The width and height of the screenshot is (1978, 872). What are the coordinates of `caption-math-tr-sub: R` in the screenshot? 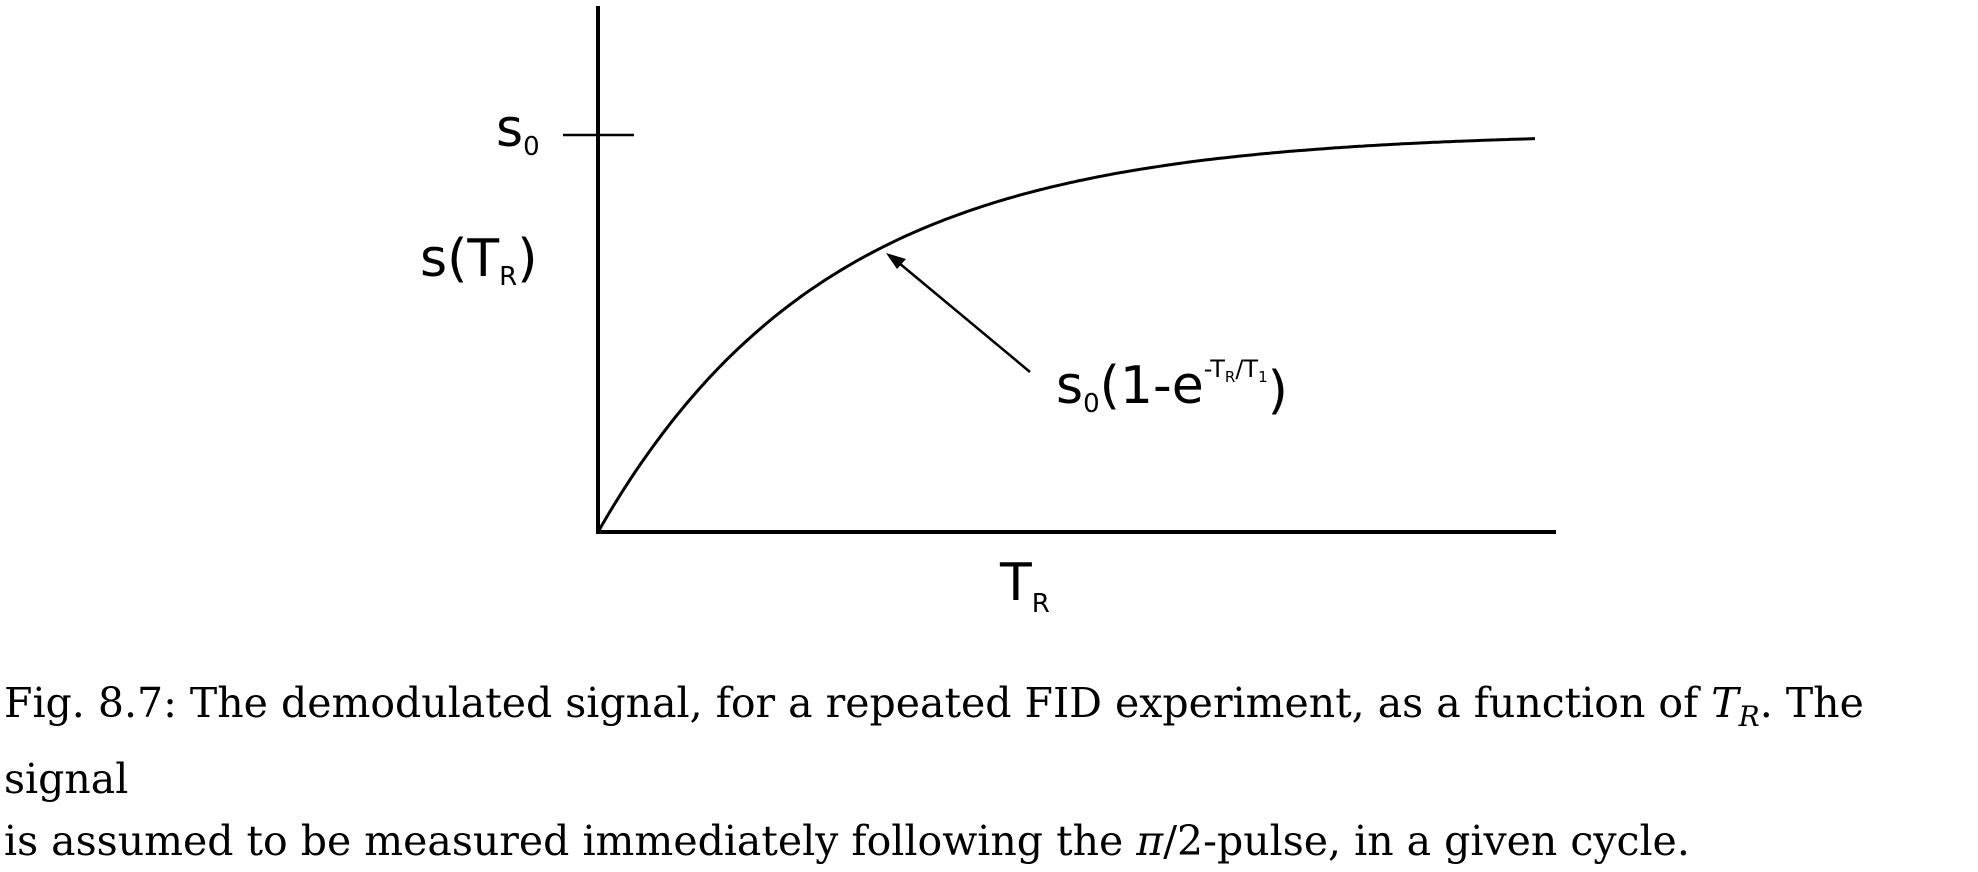 It's located at (1749, 717).